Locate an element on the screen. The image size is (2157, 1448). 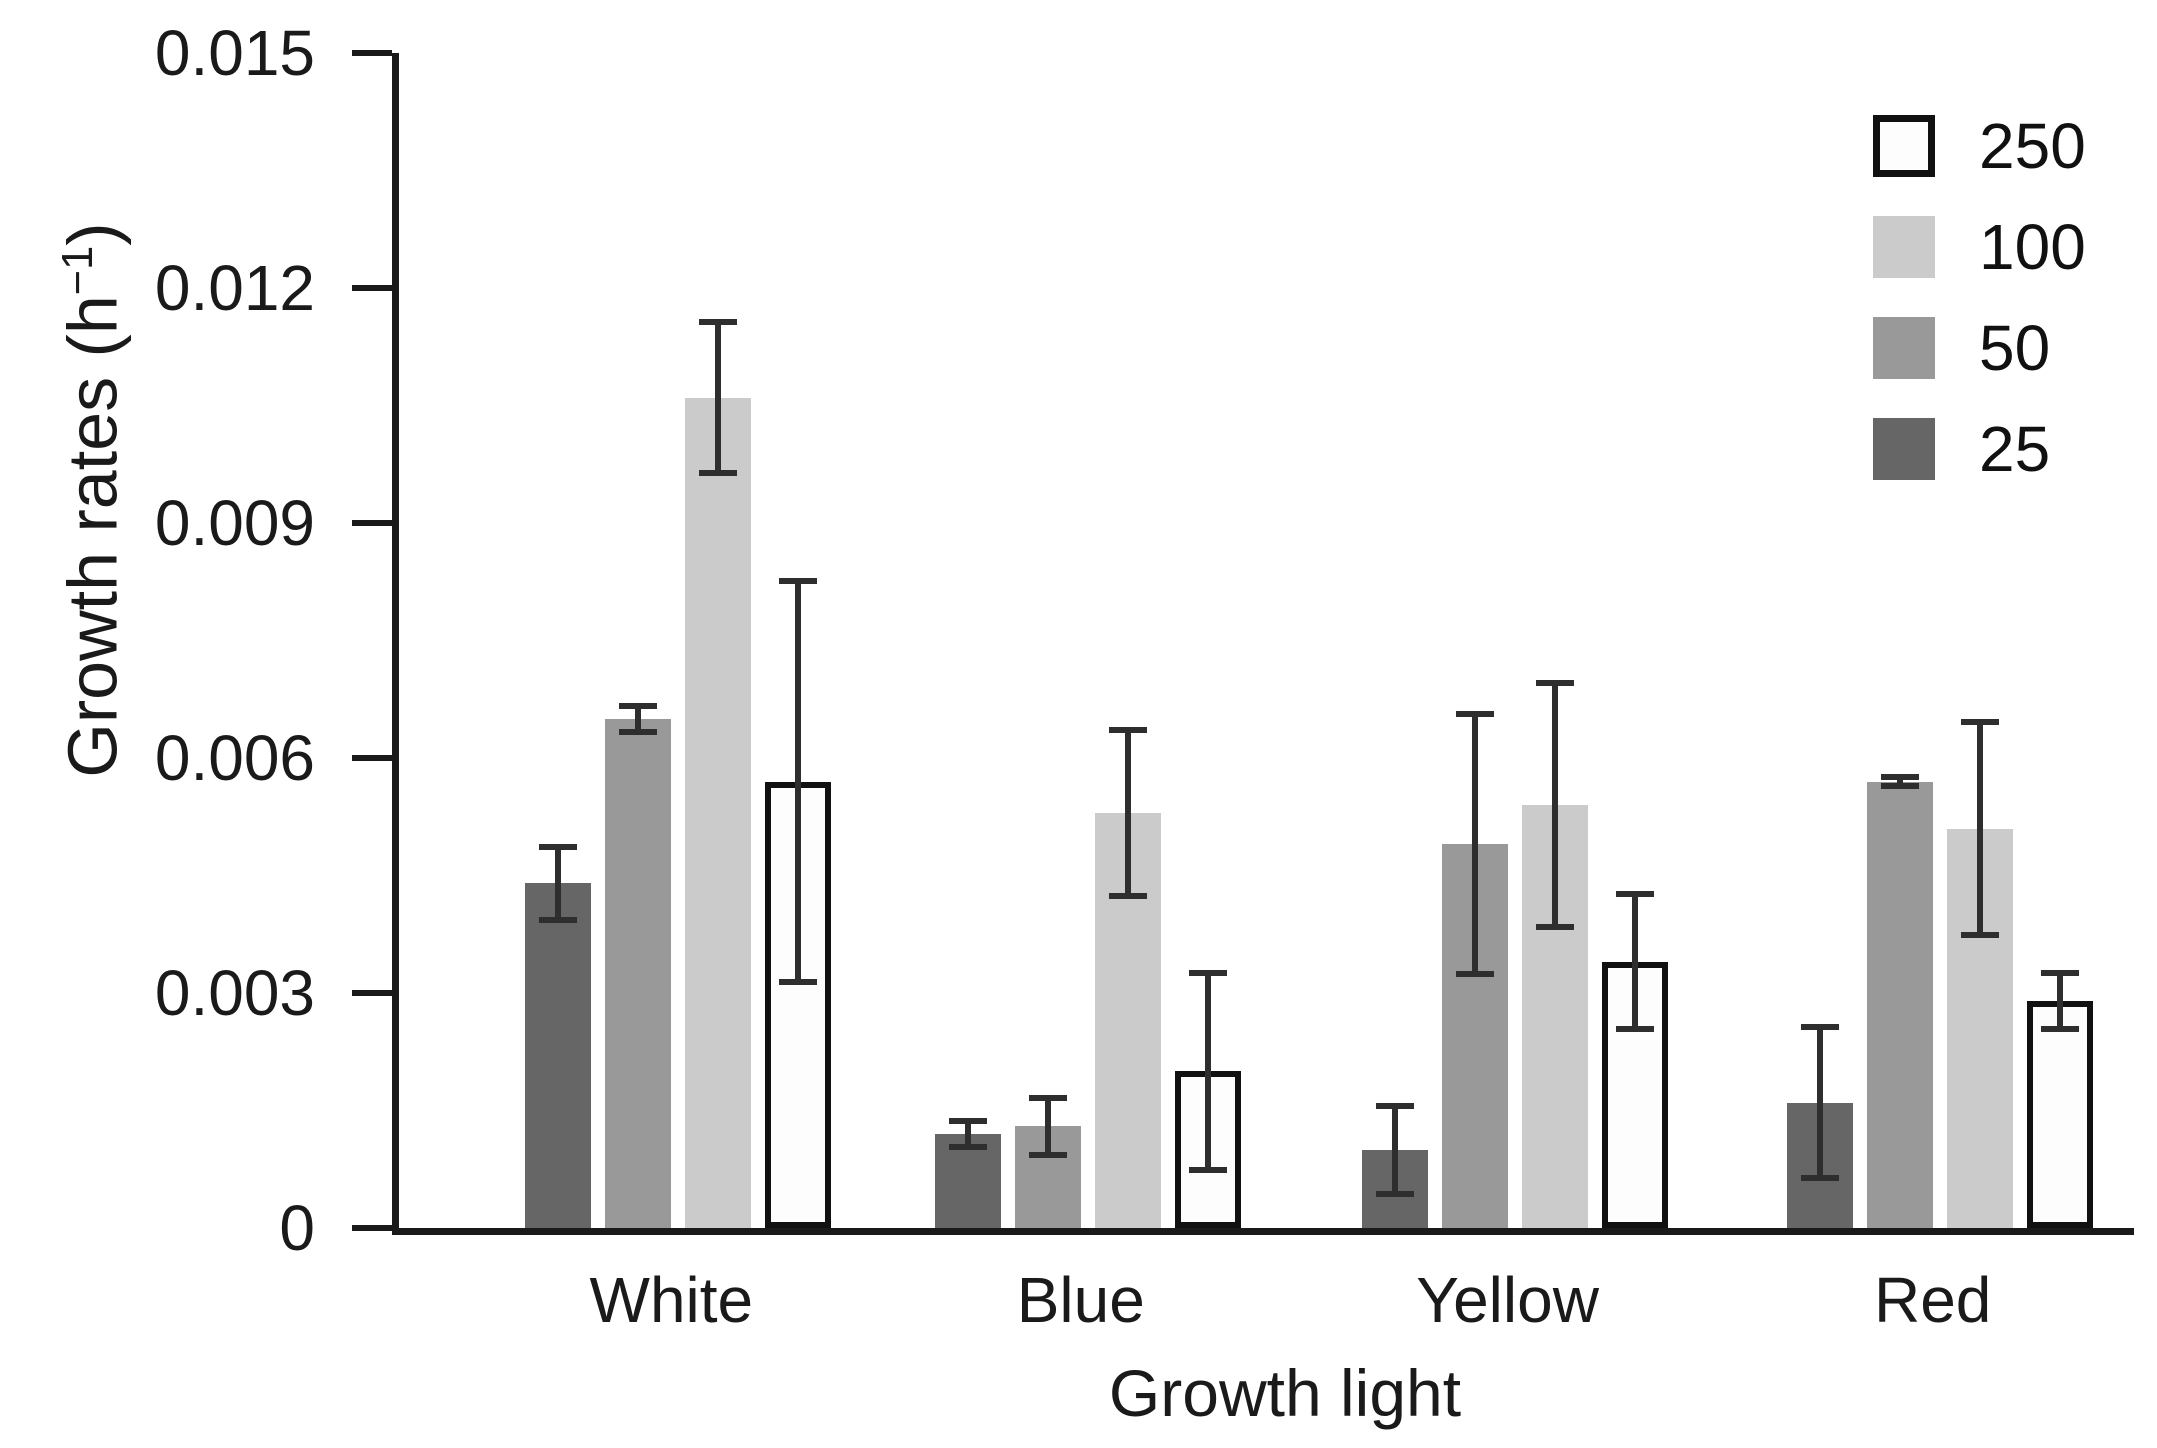
x-axis-title: Growth light is located at coordinates (1285, 1393).